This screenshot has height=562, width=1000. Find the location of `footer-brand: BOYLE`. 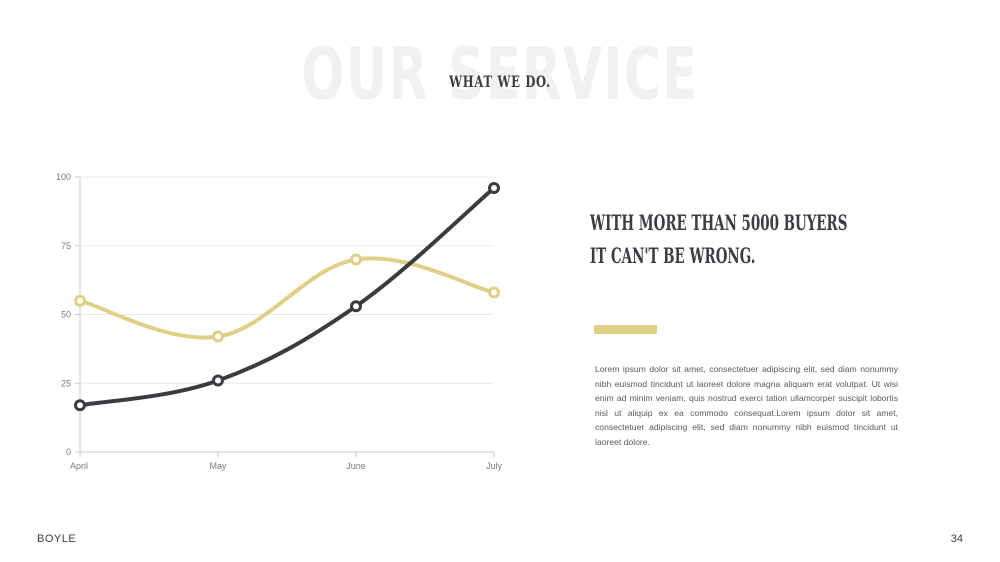

footer-brand: BOYLE is located at coordinates (57, 539).